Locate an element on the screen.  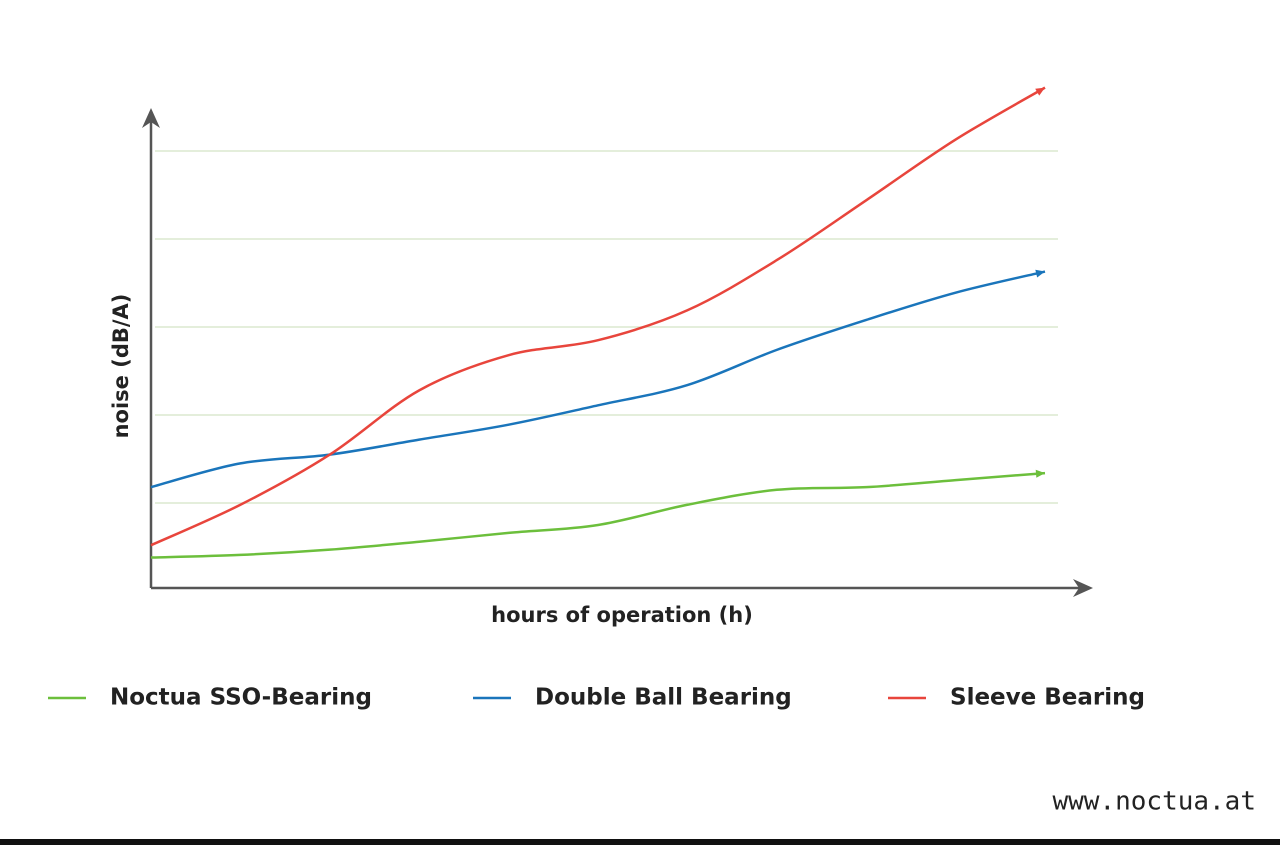
legend-label: Sleeve Bearing is located at coordinates (1047, 698).